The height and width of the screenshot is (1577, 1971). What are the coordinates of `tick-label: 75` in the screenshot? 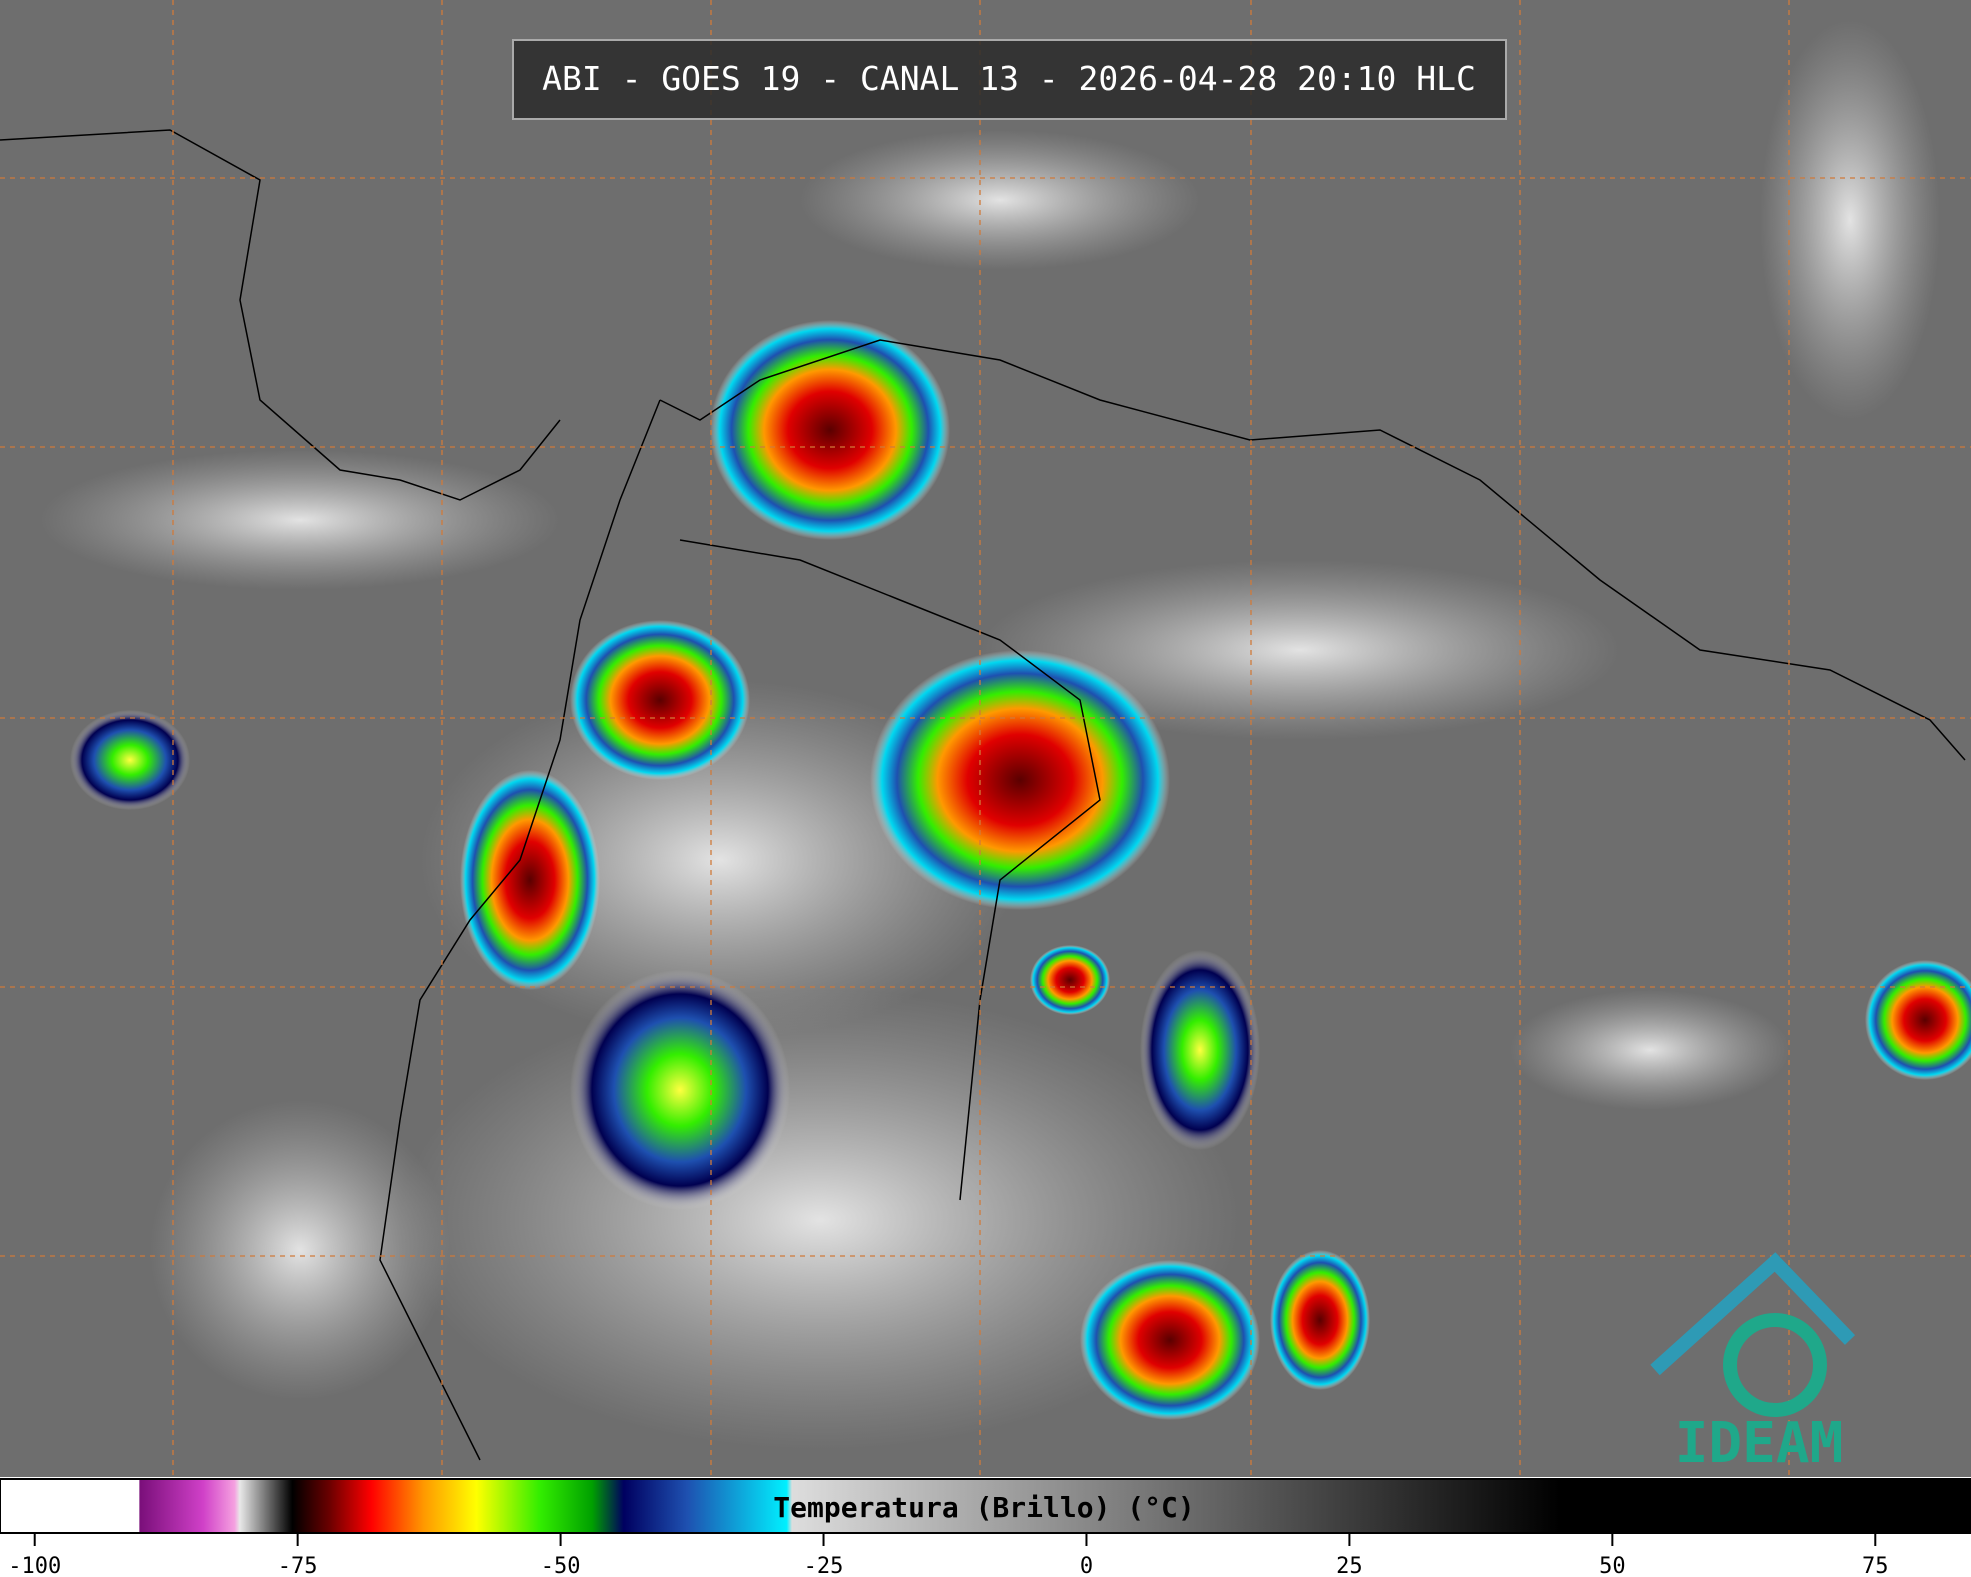 It's located at (1875, 1565).